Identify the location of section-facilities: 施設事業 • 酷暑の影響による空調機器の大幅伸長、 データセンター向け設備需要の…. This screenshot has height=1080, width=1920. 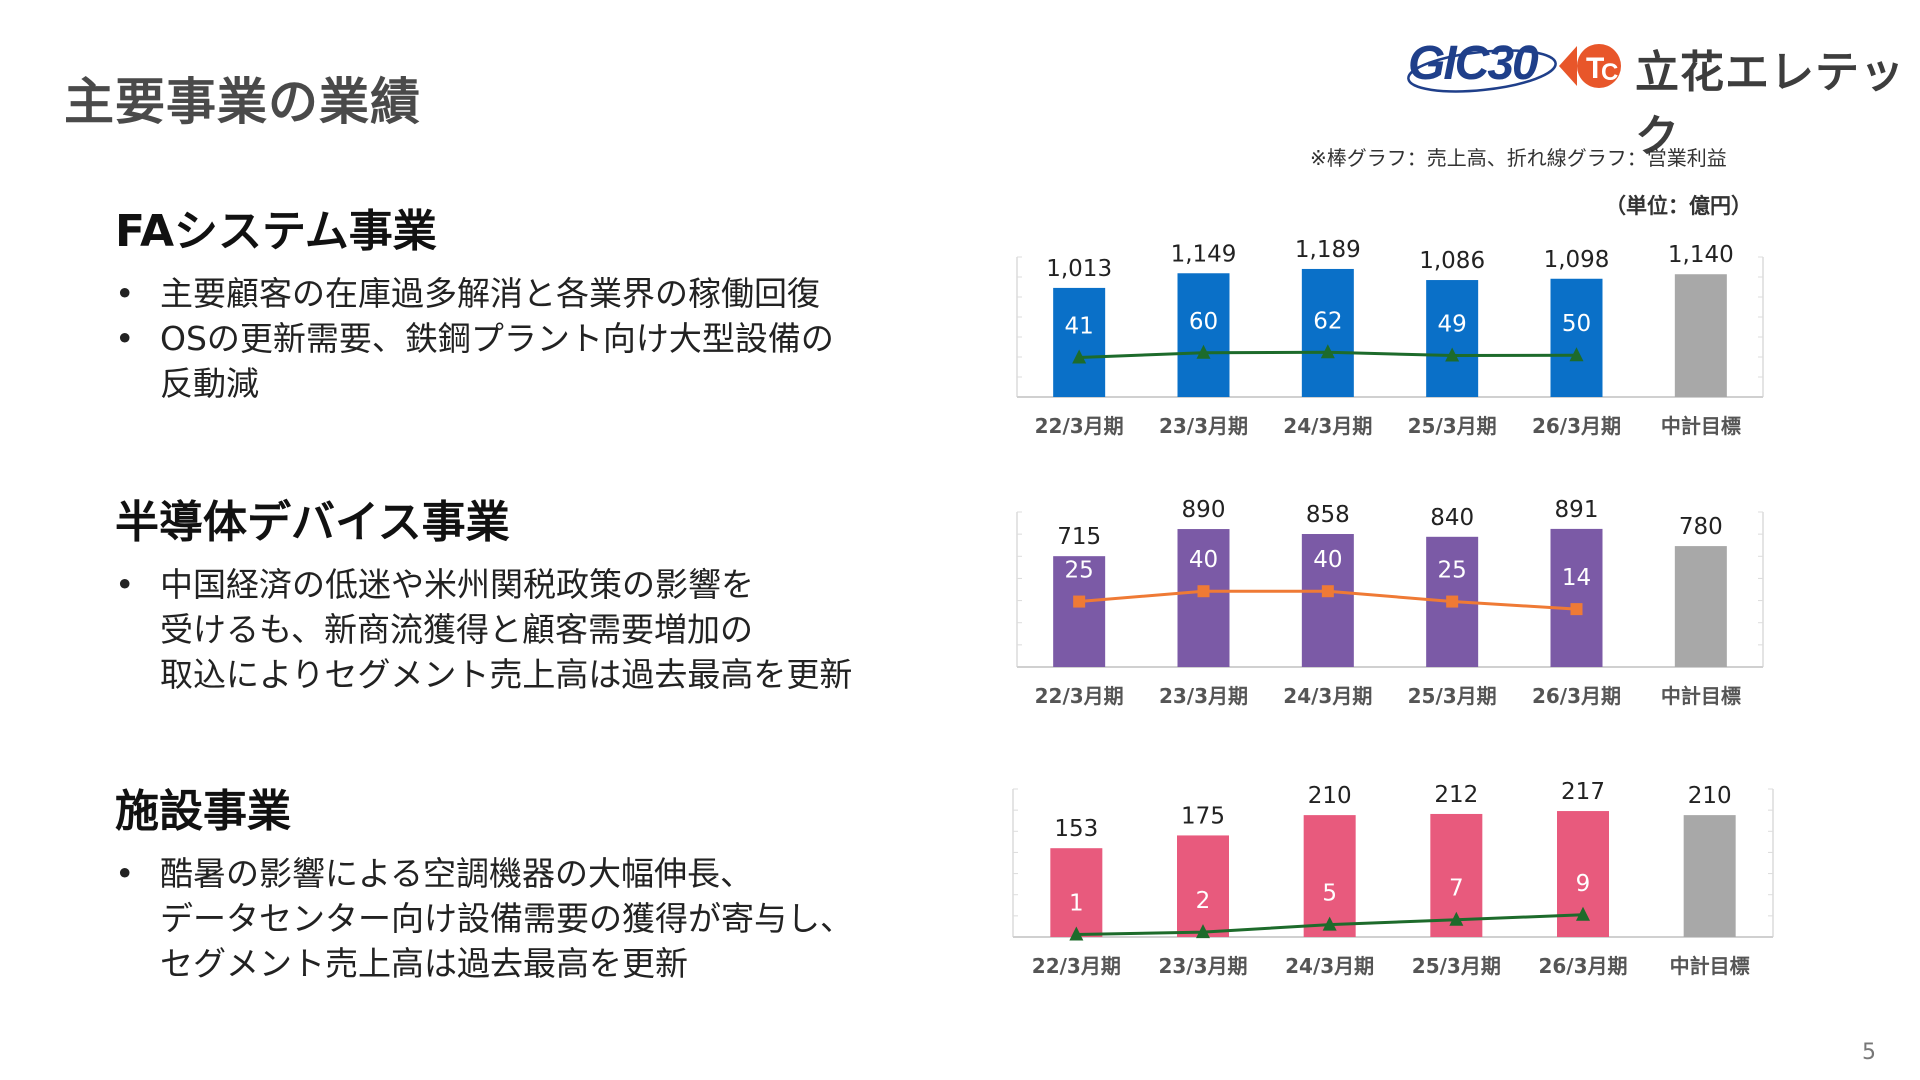
(545, 880).